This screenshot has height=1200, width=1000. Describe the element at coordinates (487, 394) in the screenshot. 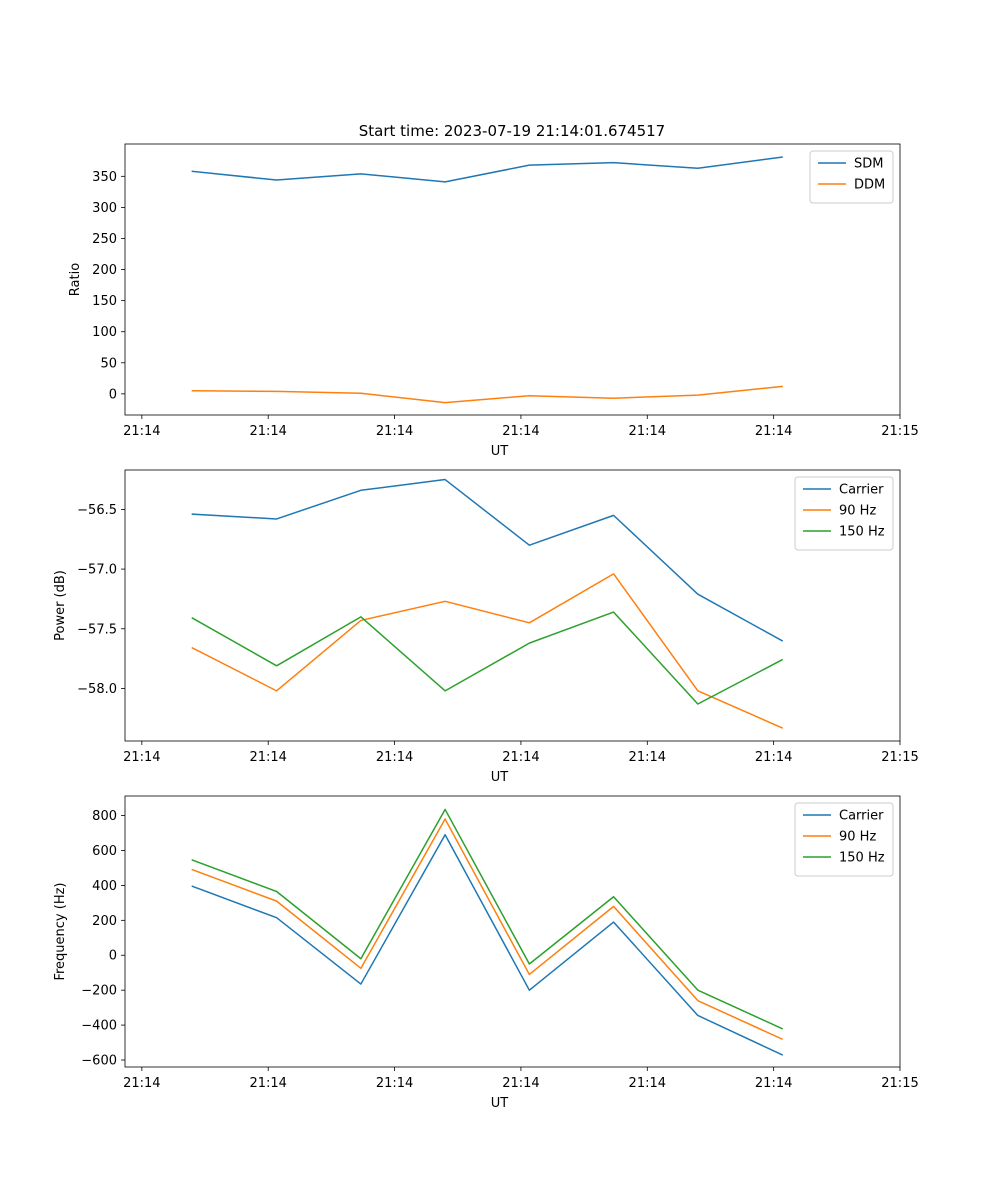

I see `series-line-ddm` at that location.